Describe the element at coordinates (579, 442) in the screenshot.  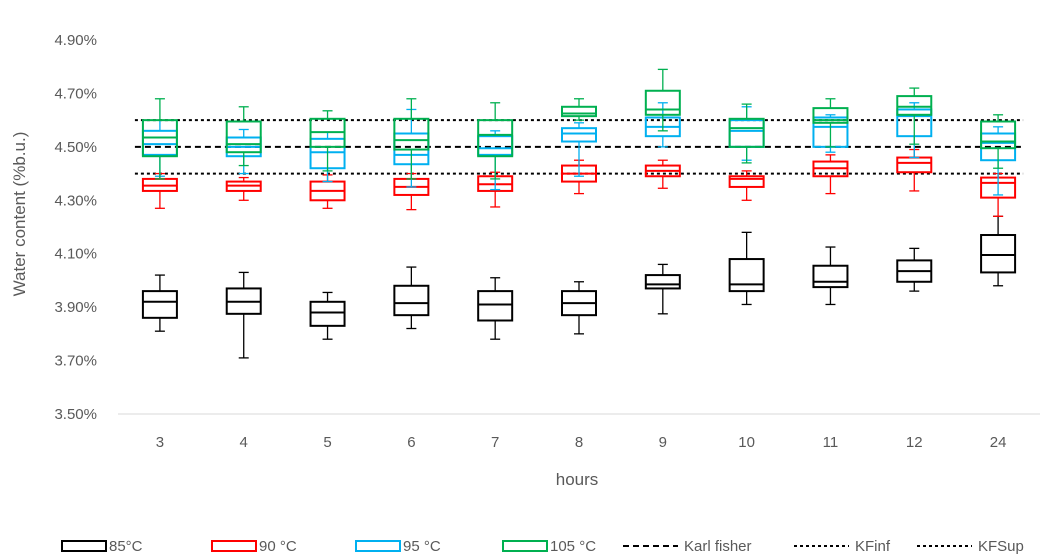
I see `x-tick-label: 8` at that location.